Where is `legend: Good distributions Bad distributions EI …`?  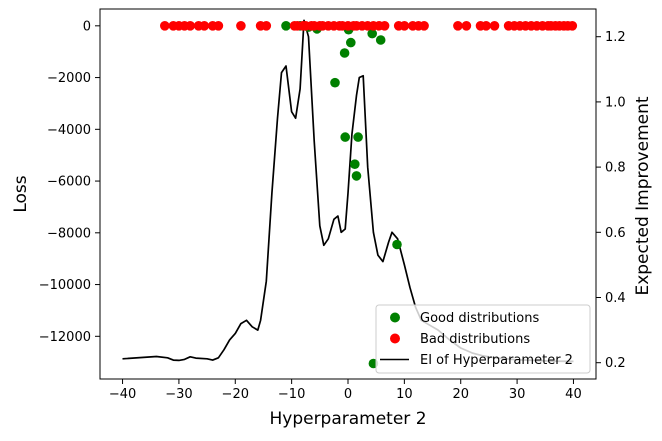 legend: Good distributions Bad distributions EI … is located at coordinates (483, 339).